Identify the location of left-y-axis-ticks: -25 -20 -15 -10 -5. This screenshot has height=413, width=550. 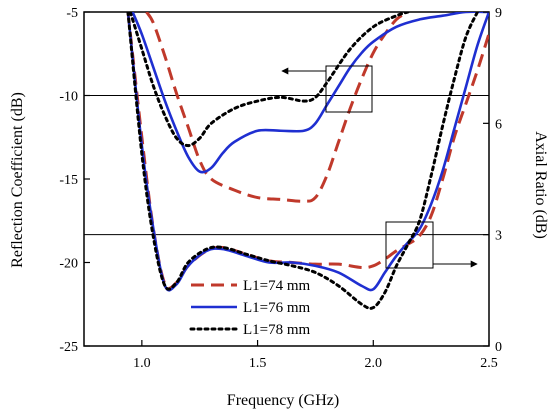
(74, 180).